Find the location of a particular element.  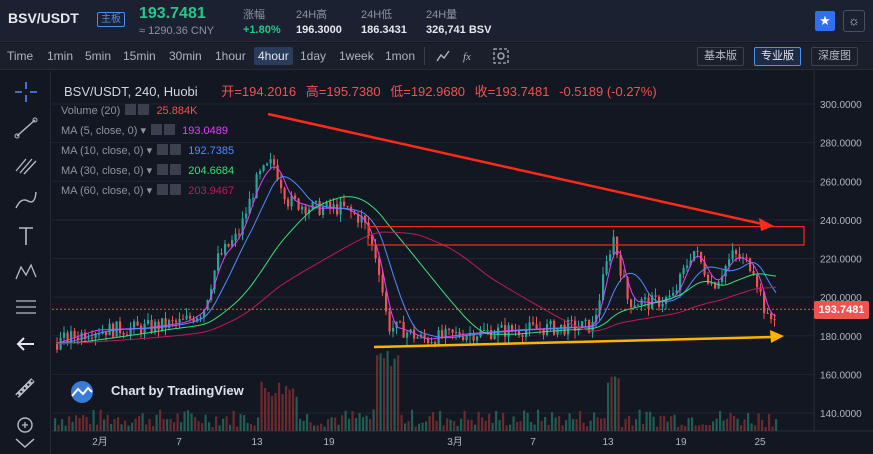

time-axis-label: 19 is located at coordinates (329, 442).